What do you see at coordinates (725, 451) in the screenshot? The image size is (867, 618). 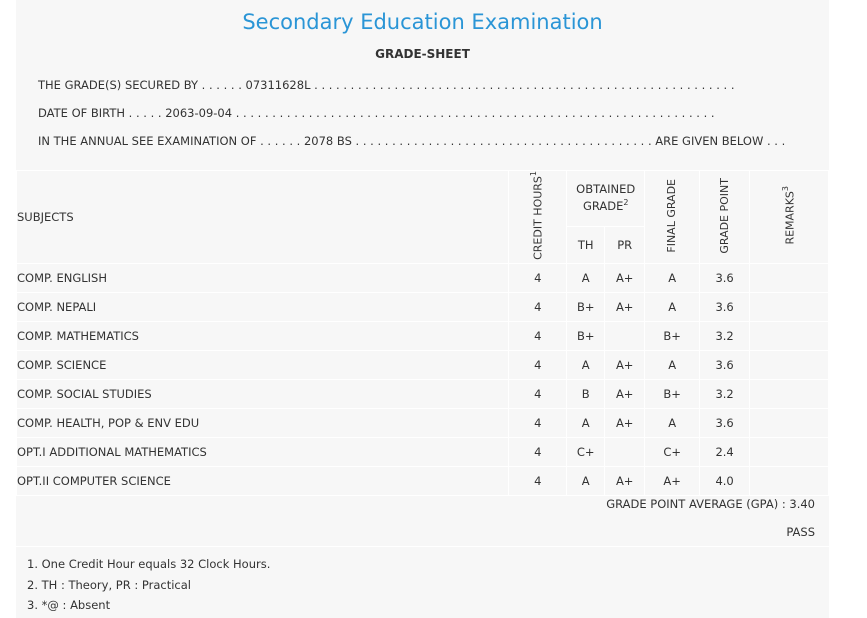 I see `grade-point-cell: 2.4` at bounding box center [725, 451].